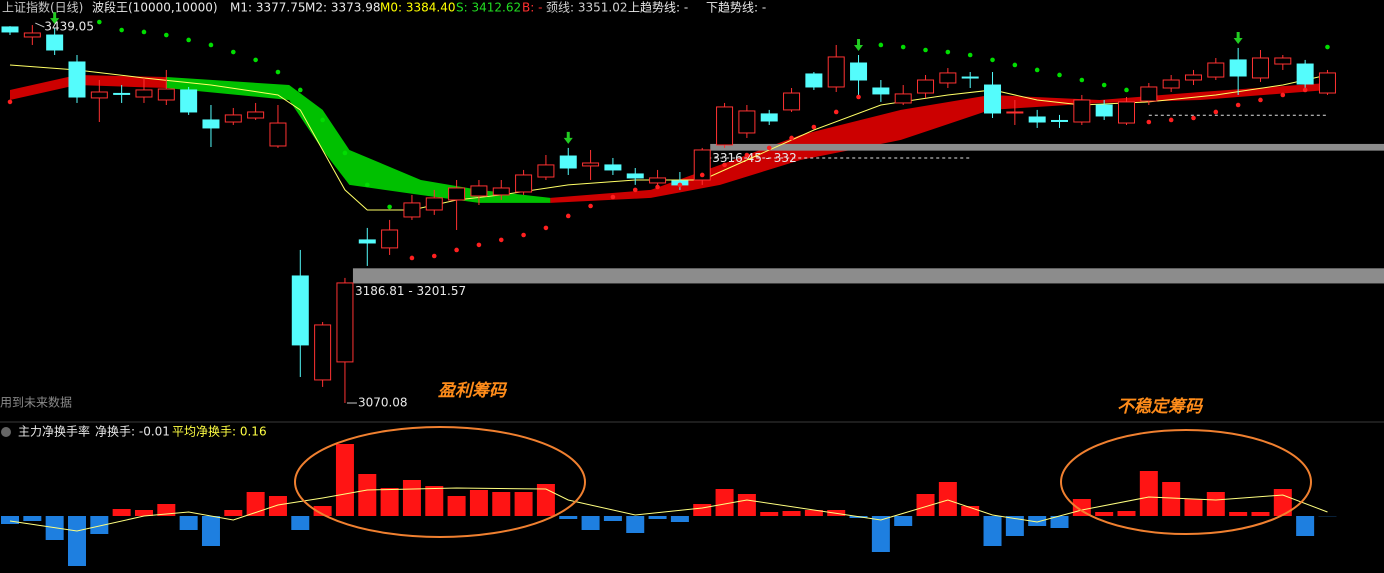 The image size is (1384, 573). What do you see at coordinates (342, 8) in the screenshot?
I see `m2: M2: 3373.98` at bounding box center [342, 8].